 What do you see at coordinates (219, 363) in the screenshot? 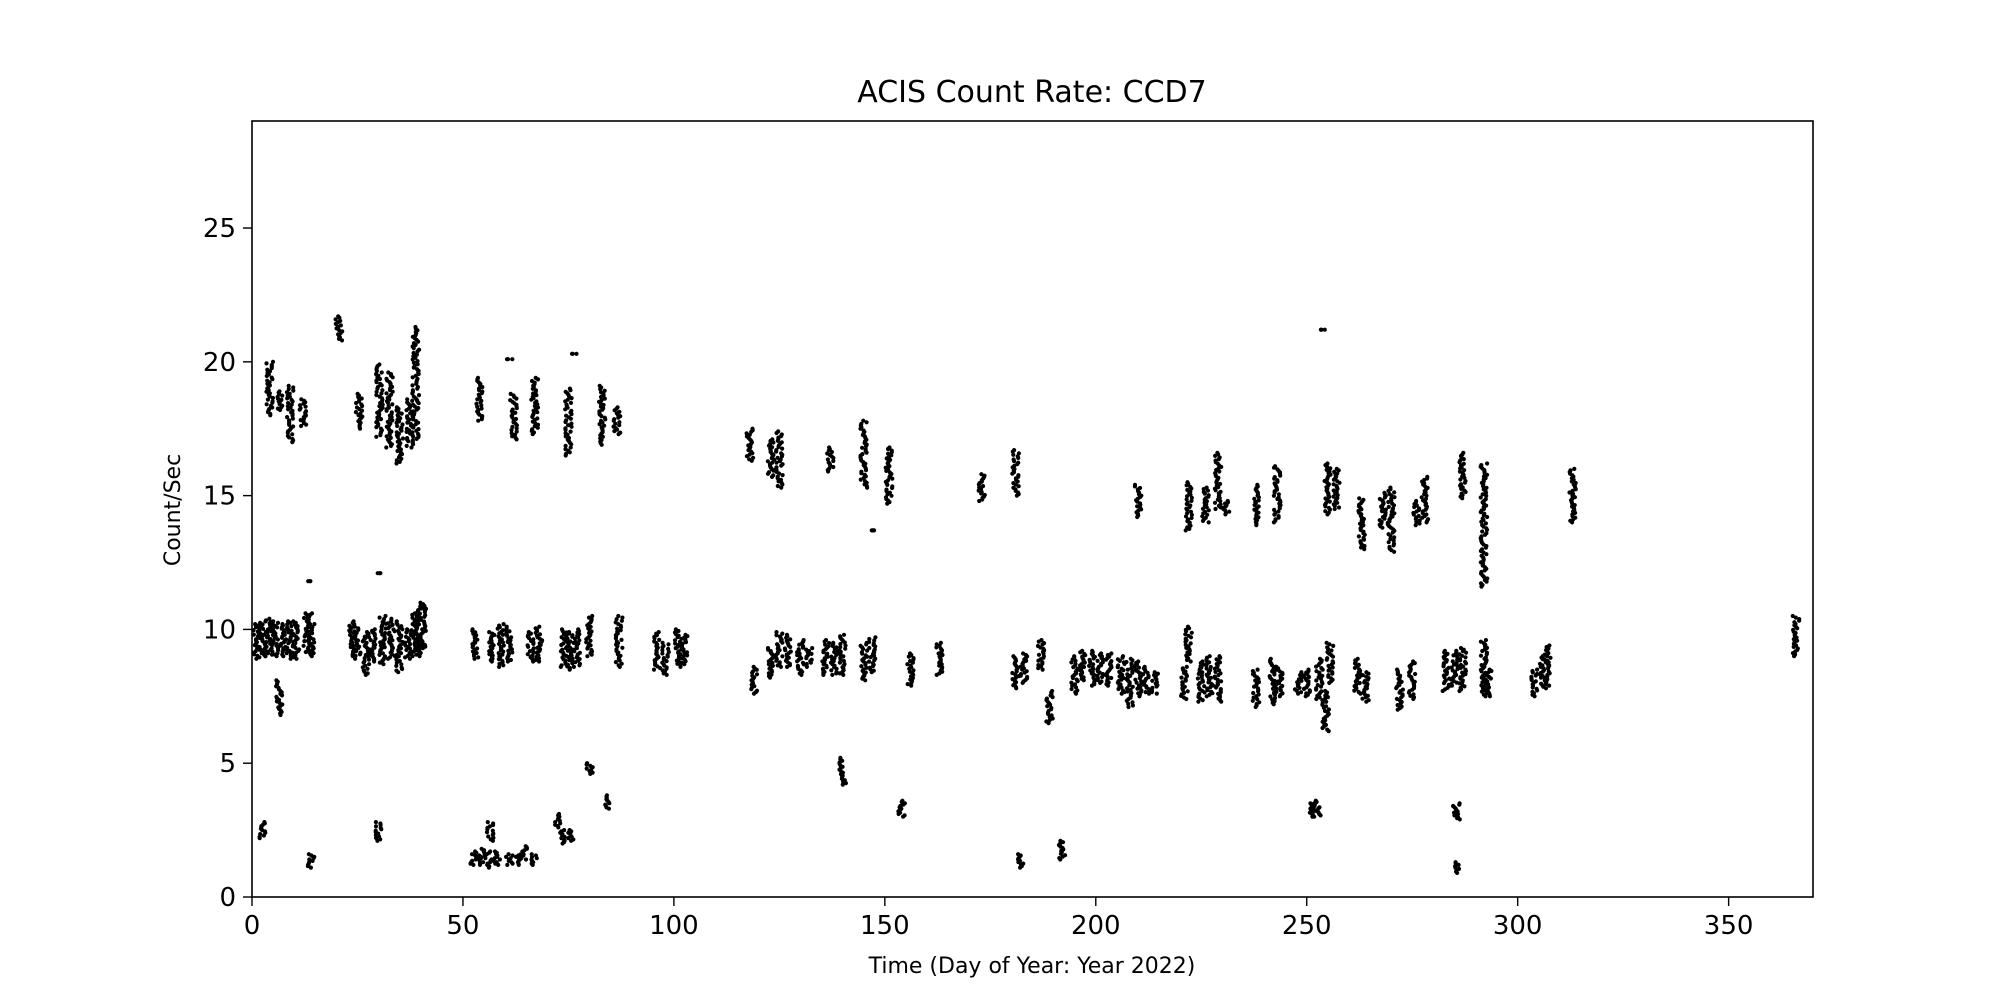
I see `y-tick-label: 20` at bounding box center [219, 363].